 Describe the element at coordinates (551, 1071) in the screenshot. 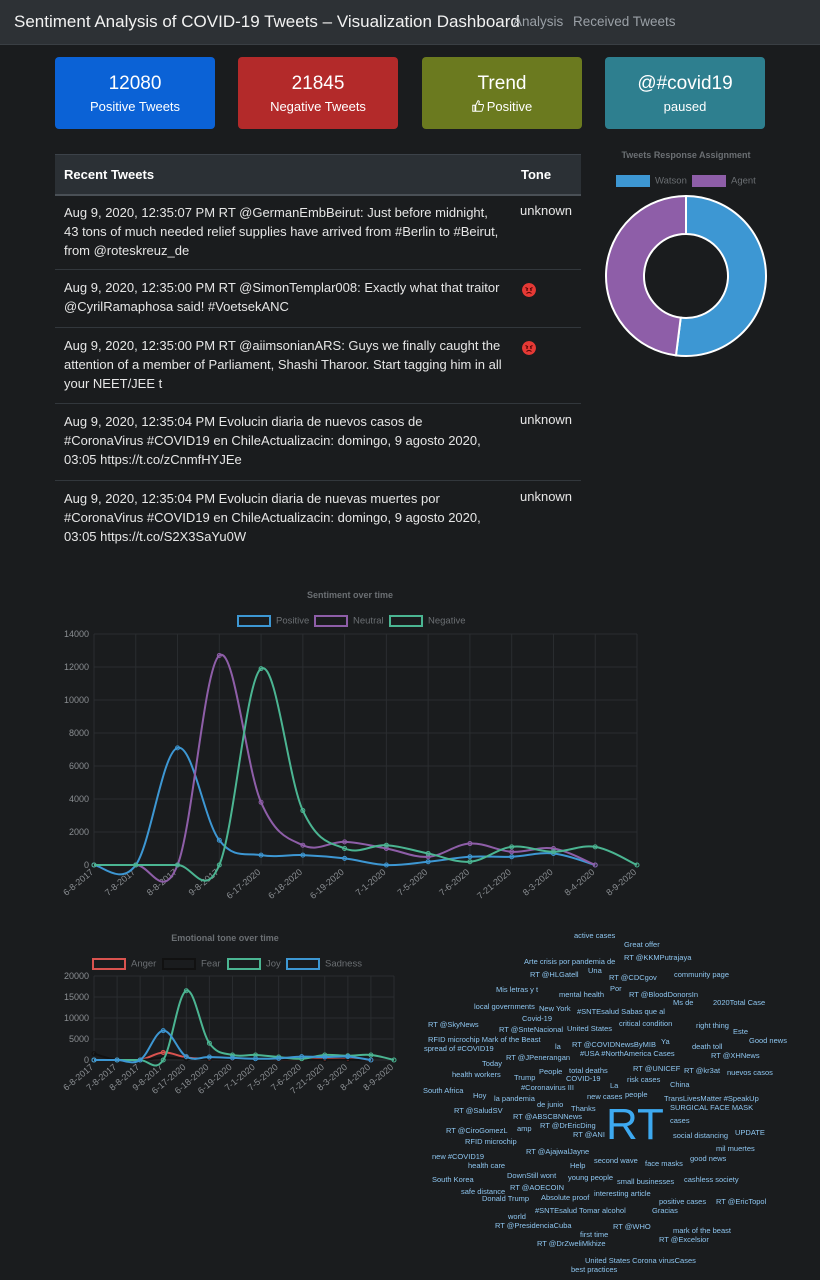

I see `word-cloud-term: People` at that location.